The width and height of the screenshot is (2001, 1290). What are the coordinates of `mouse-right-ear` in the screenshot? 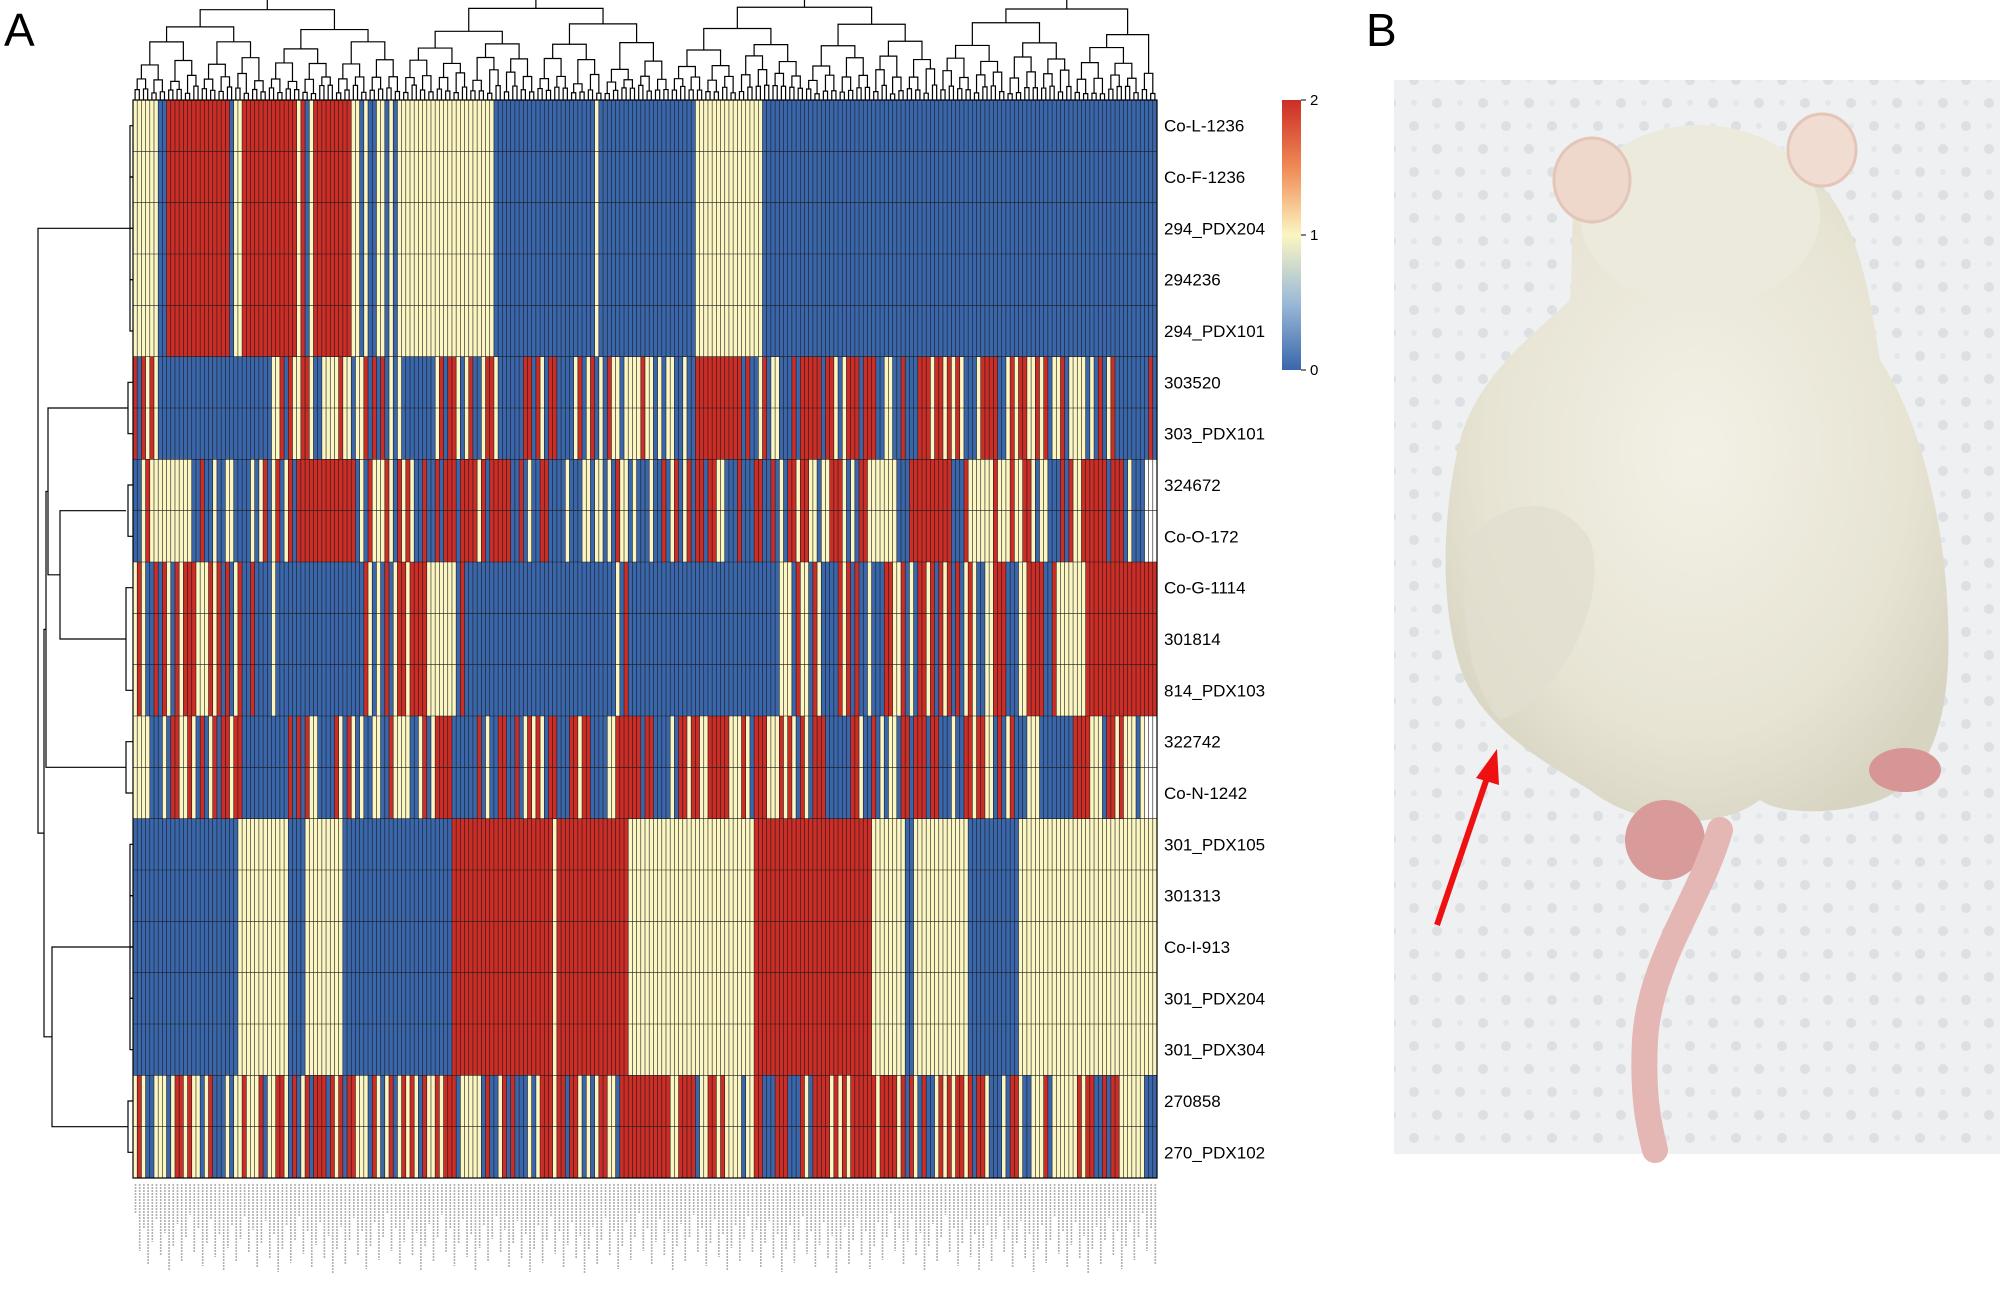 It's located at (1822, 150).